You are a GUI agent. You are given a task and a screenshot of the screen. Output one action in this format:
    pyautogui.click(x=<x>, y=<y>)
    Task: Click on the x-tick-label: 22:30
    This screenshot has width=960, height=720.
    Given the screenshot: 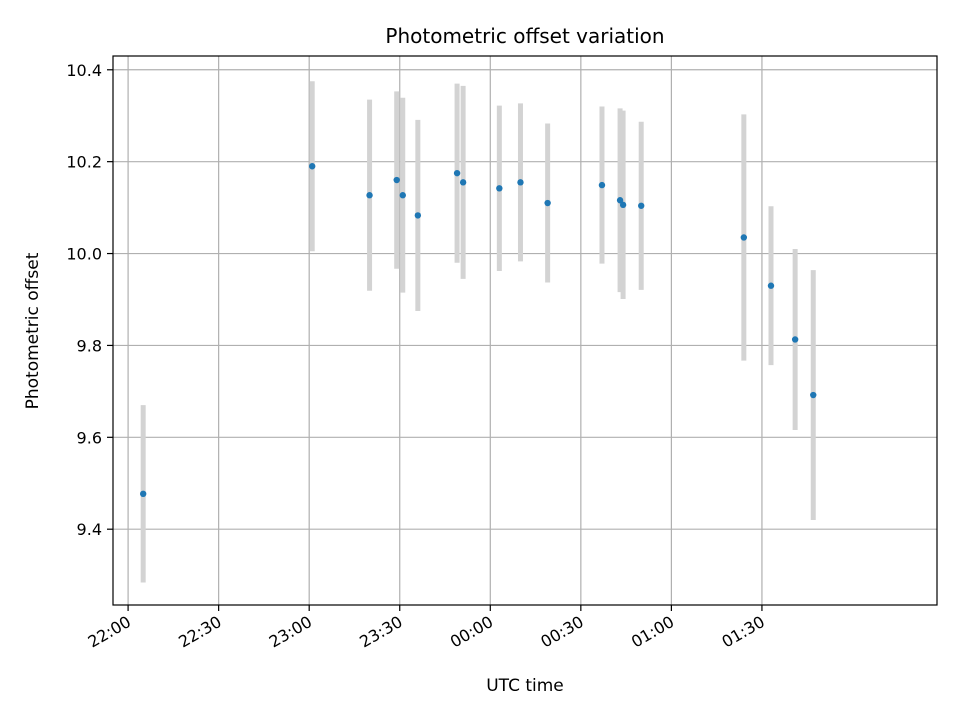 What is the action you would take?
    pyautogui.click(x=199, y=632)
    